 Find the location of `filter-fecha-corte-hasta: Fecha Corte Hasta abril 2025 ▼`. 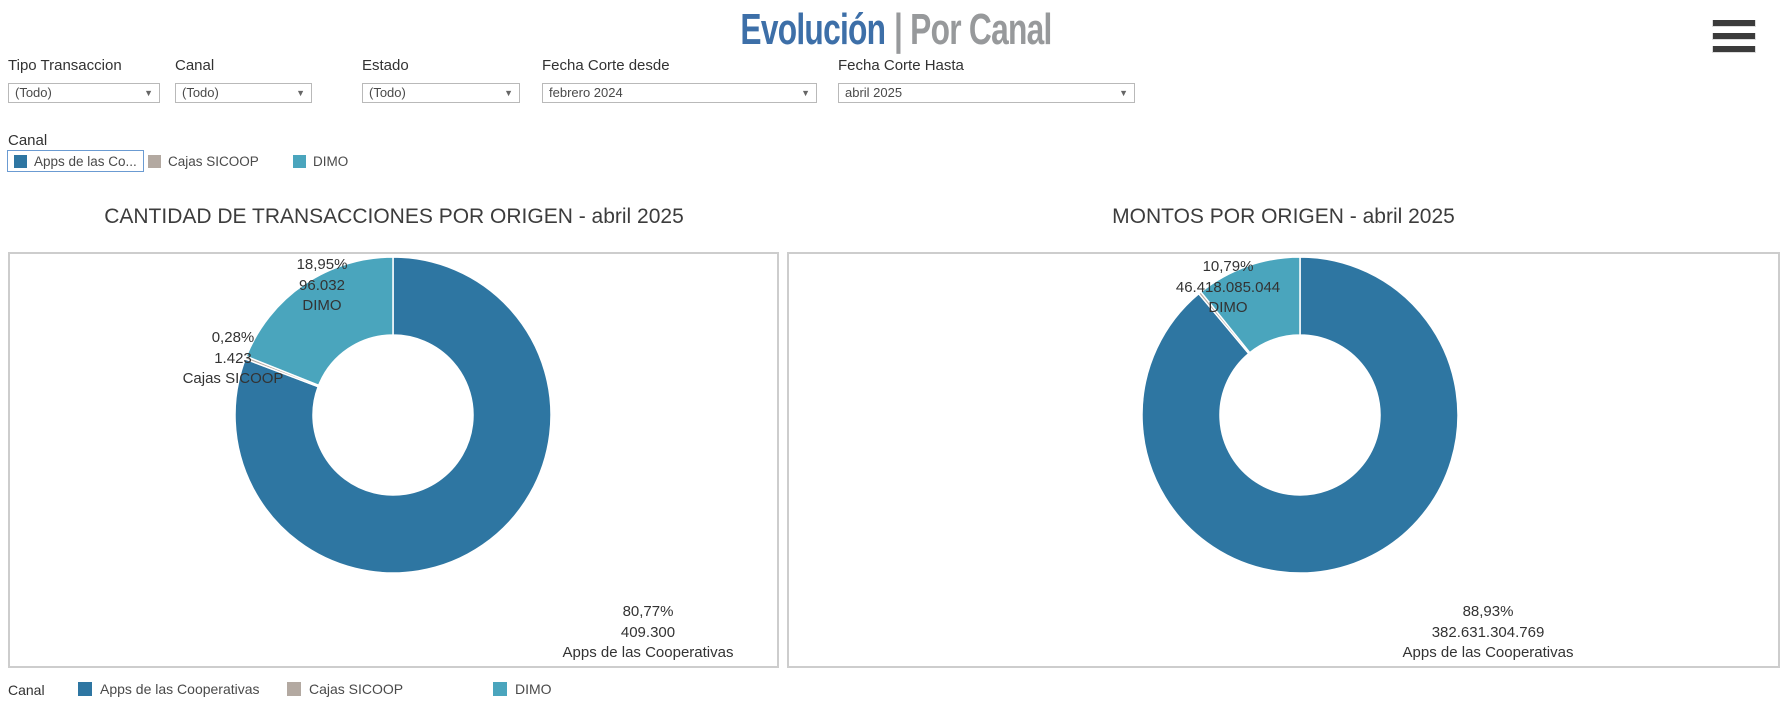

filter-fecha-corte-hasta: Fecha Corte Hasta abril 2025 ▼ is located at coordinates (986, 80).